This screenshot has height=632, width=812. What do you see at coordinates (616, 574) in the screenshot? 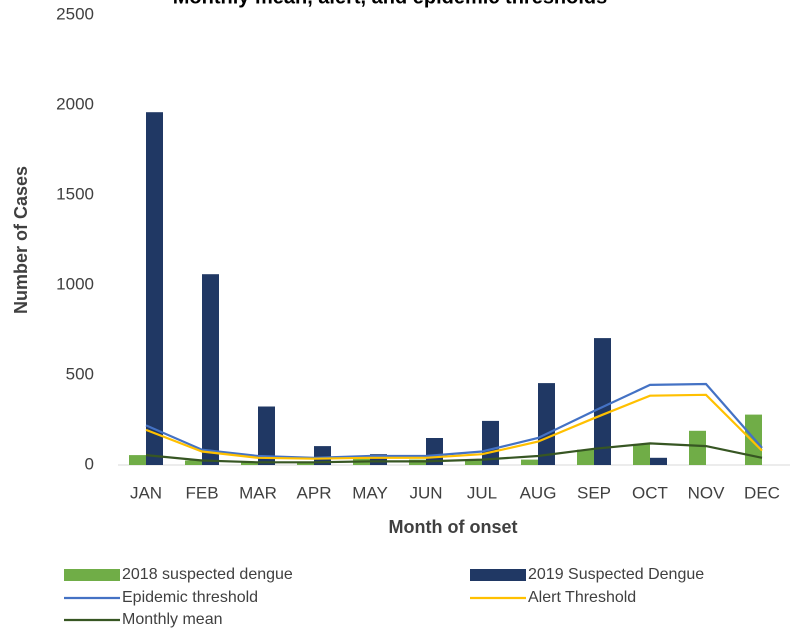
I see `legend-label: 2019 Suspected Dengue` at bounding box center [616, 574].